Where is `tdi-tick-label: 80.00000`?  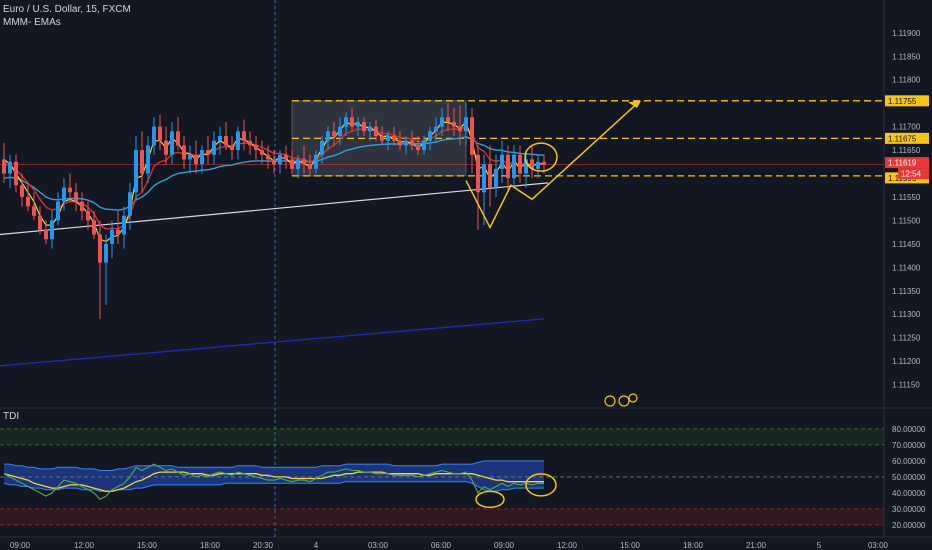 tdi-tick-label: 80.00000 is located at coordinates (909, 429).